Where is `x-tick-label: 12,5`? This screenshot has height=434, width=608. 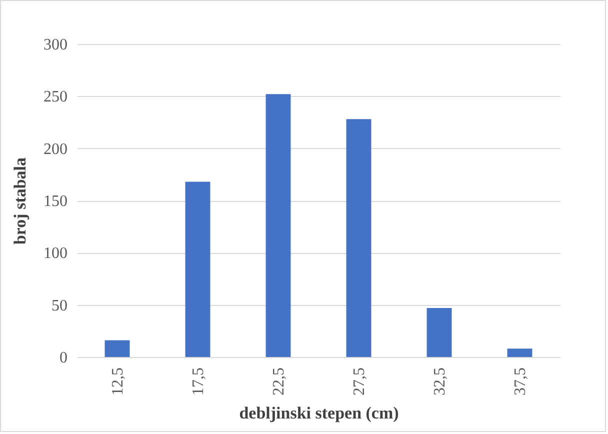
x-tick-label: 12,5 is located at coordinates (117, 382).